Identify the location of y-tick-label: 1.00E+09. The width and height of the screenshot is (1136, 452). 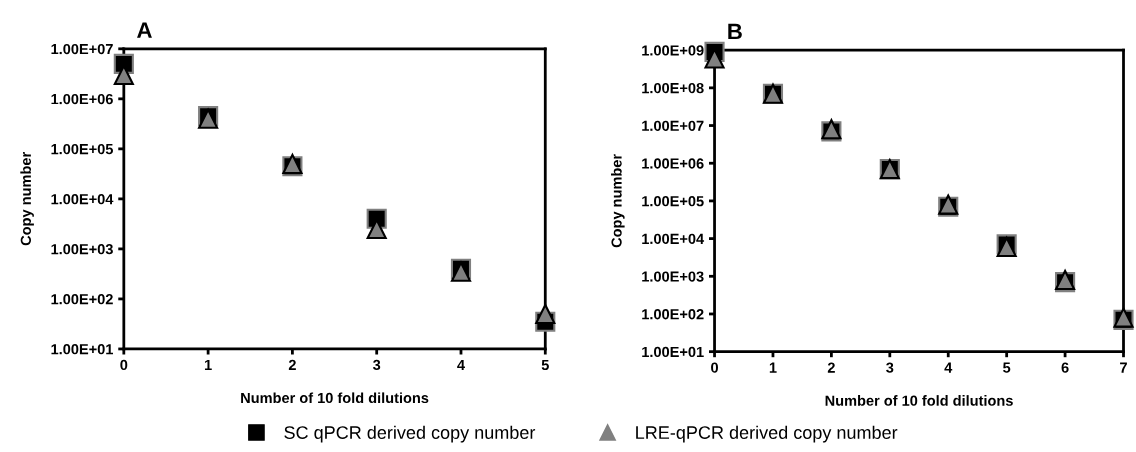
(673, 50).